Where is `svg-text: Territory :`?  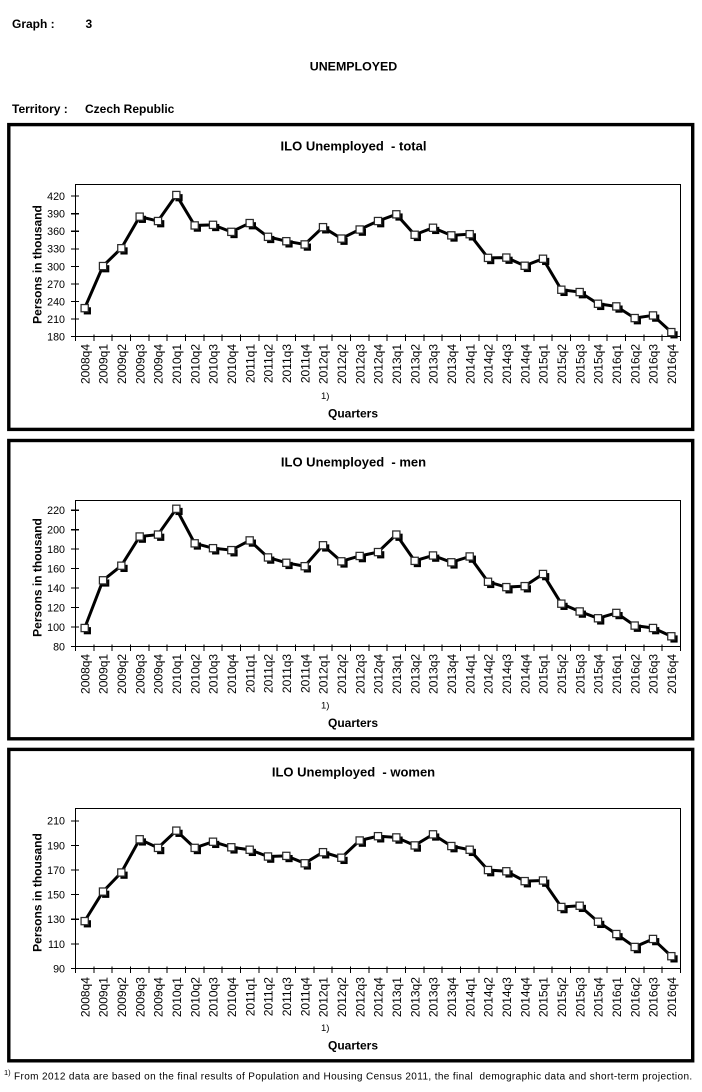 svg-text: Territory : is located at coordinates (40, 109).